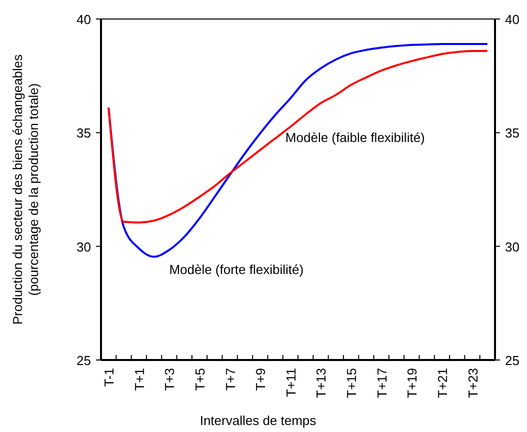 Image resolution: width=527 pixels, height=432 pixels. What do you see at coordinates (258, 420) in the screenshot?
I see `x-axis-title: Intervalles de temps` at bounding box center [258, 420].